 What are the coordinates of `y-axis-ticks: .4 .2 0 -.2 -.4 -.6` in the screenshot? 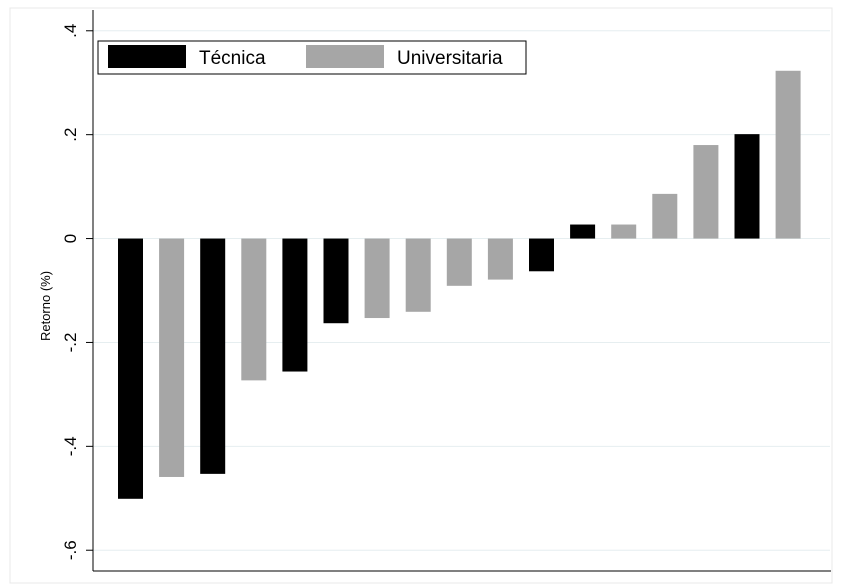 It's located at (77, 292).